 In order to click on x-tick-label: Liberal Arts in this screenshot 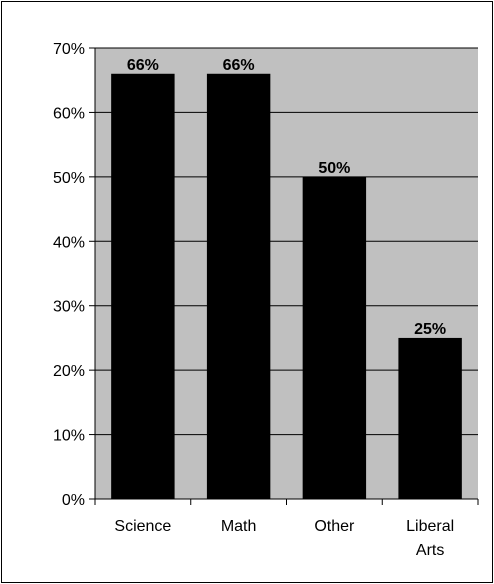, I will do `click(430, 538)`.